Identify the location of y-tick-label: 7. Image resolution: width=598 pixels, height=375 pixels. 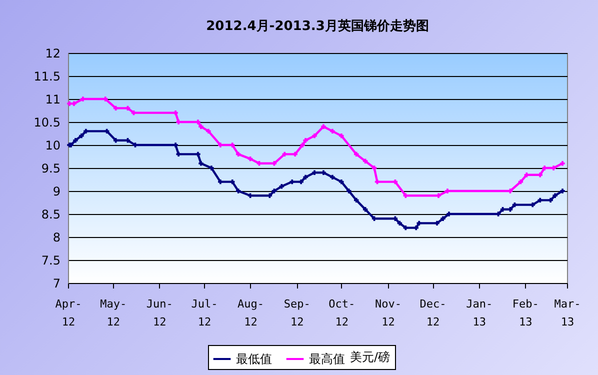
(56, 283).